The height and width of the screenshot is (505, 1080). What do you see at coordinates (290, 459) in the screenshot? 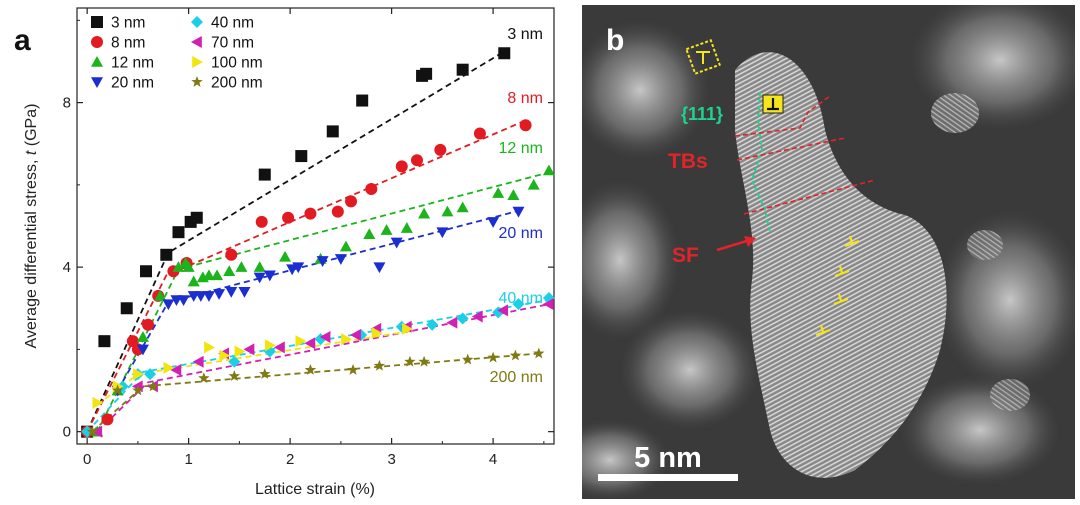
I see `x-tick-label: 2` at bounding box center [290, 459].